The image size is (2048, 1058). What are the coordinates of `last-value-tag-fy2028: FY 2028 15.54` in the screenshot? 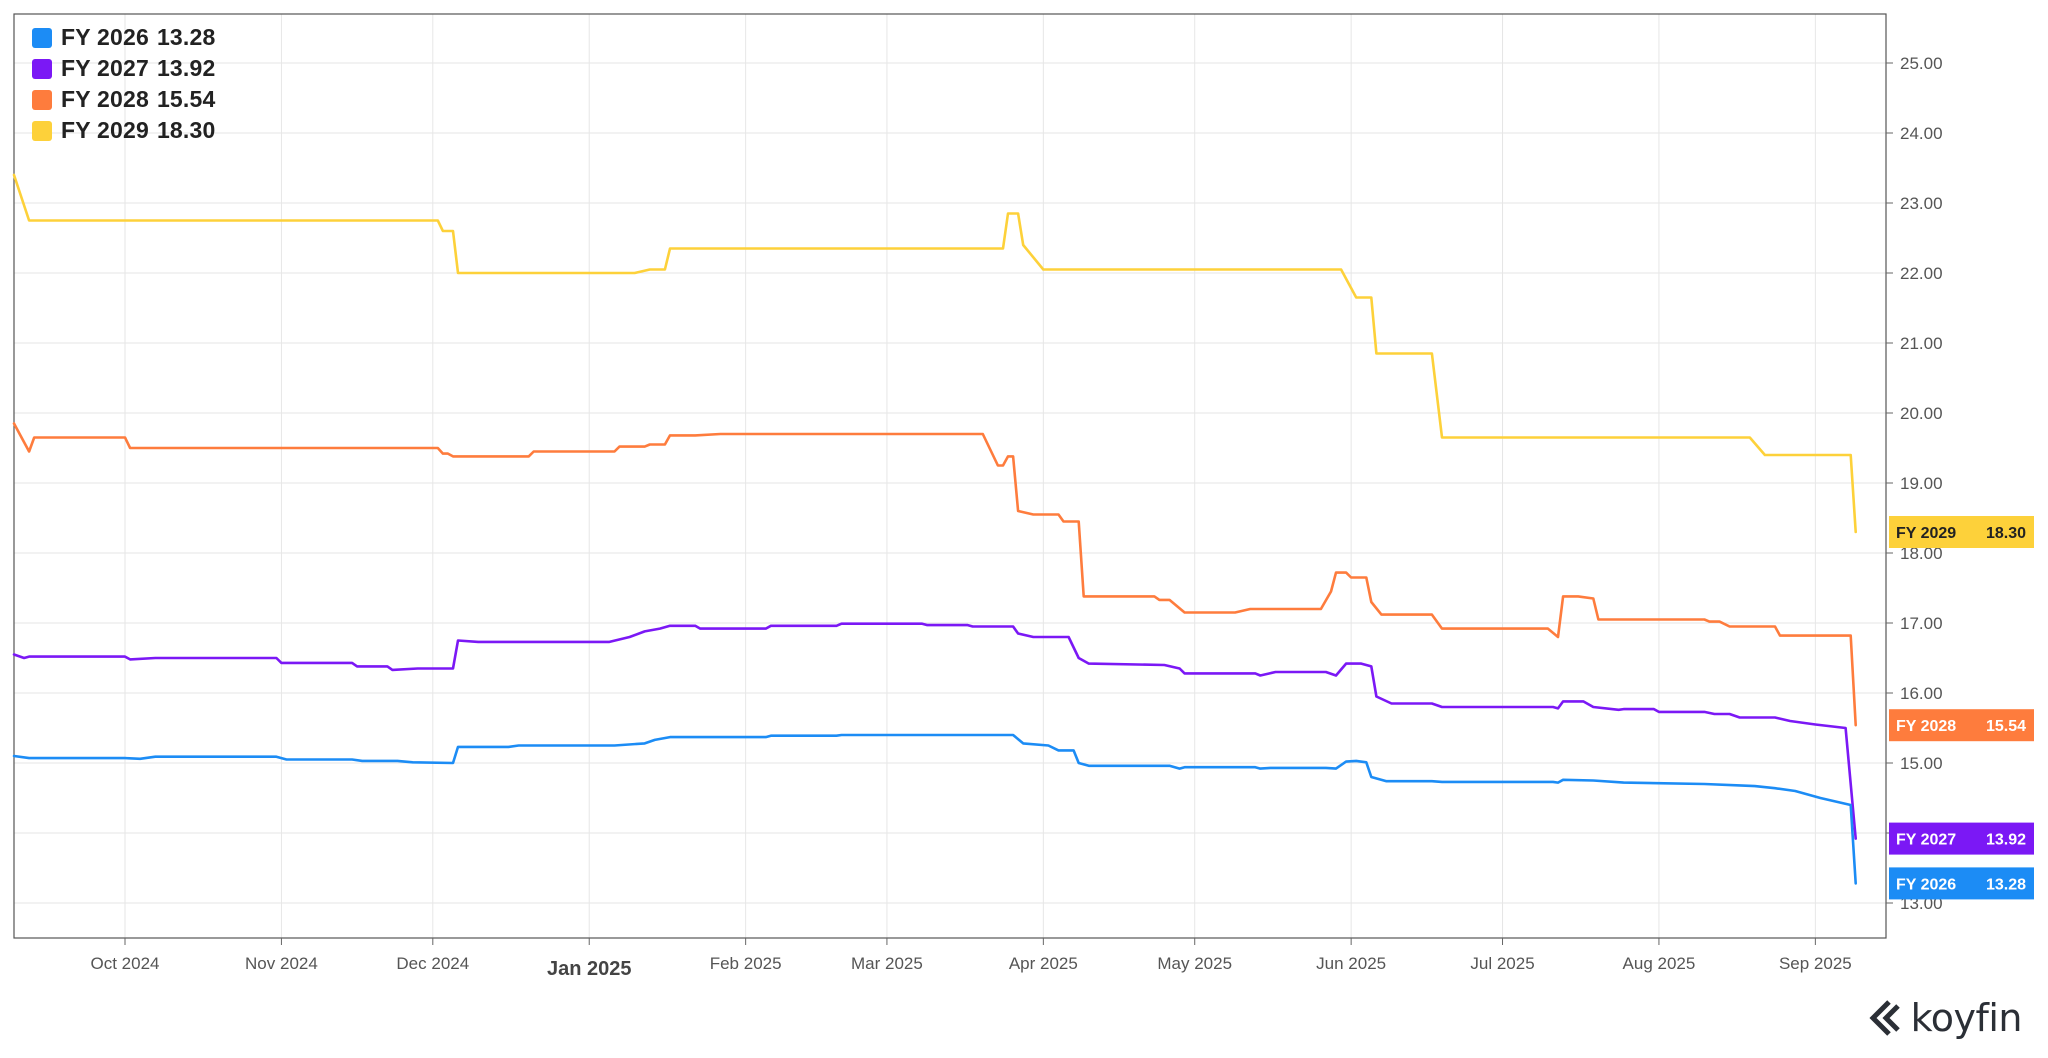 It's located at (1961, 725).